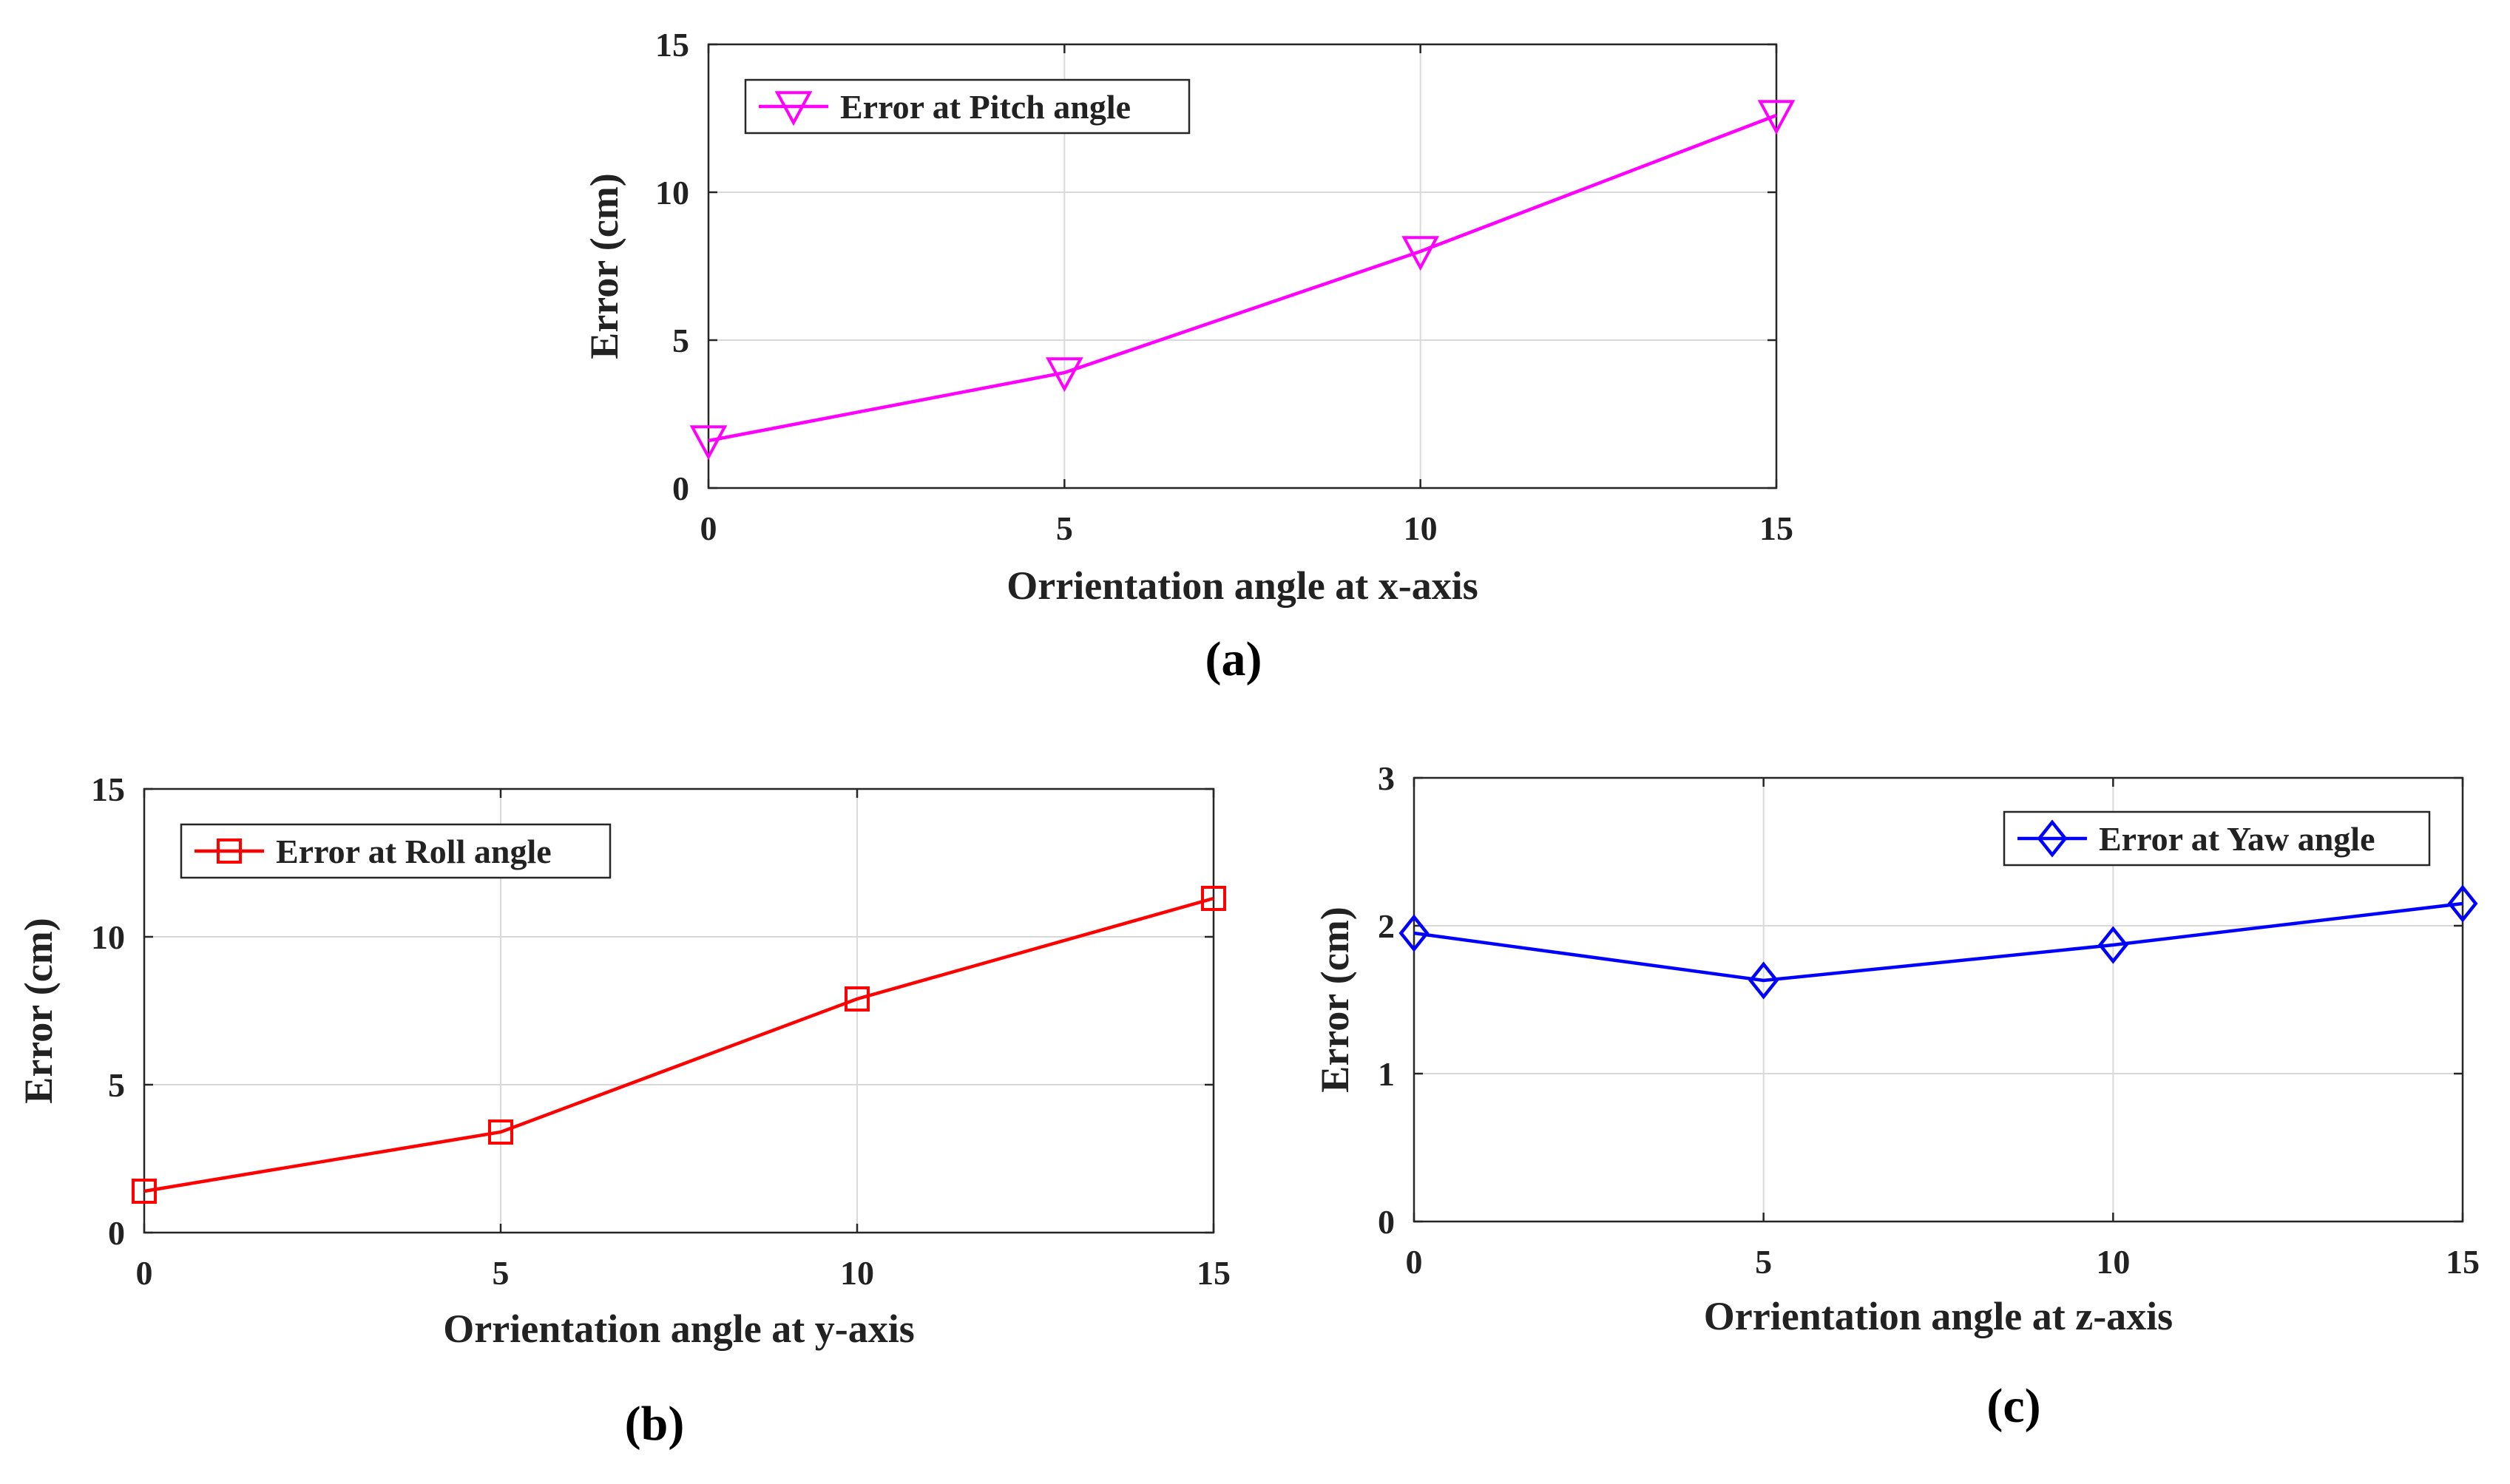 The width and height of the screenshot is (2510, 1484). I want to click on legend-label: Error at Roll angle, so click(414, 851).